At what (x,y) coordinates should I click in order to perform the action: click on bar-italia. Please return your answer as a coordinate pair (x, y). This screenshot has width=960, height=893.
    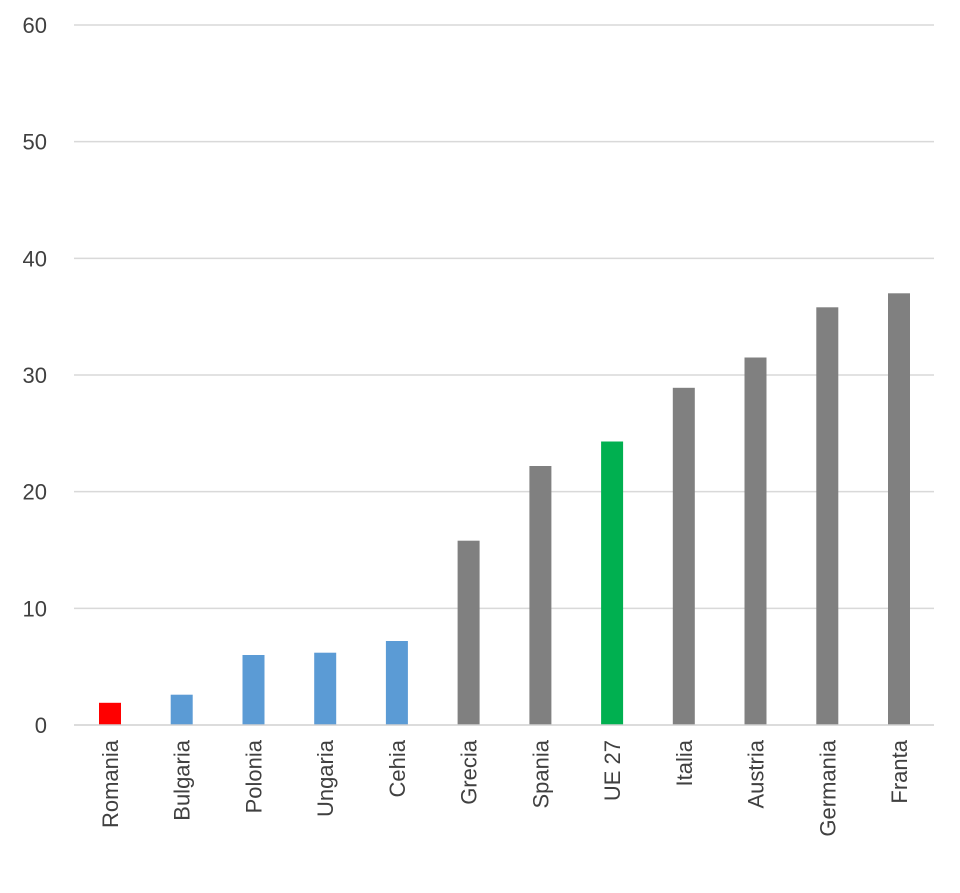
    Looking at the image, I should click on (683, 556).